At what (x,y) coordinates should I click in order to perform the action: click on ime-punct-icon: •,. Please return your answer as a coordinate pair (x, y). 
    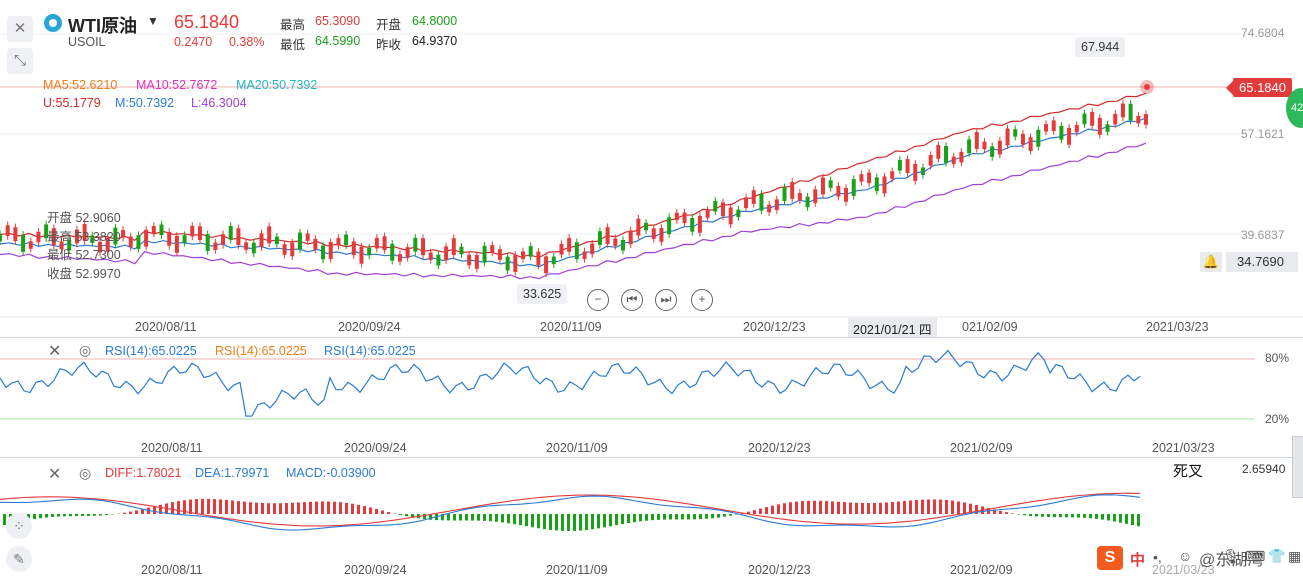
    Looking at the image, I should click on (1157, 557).